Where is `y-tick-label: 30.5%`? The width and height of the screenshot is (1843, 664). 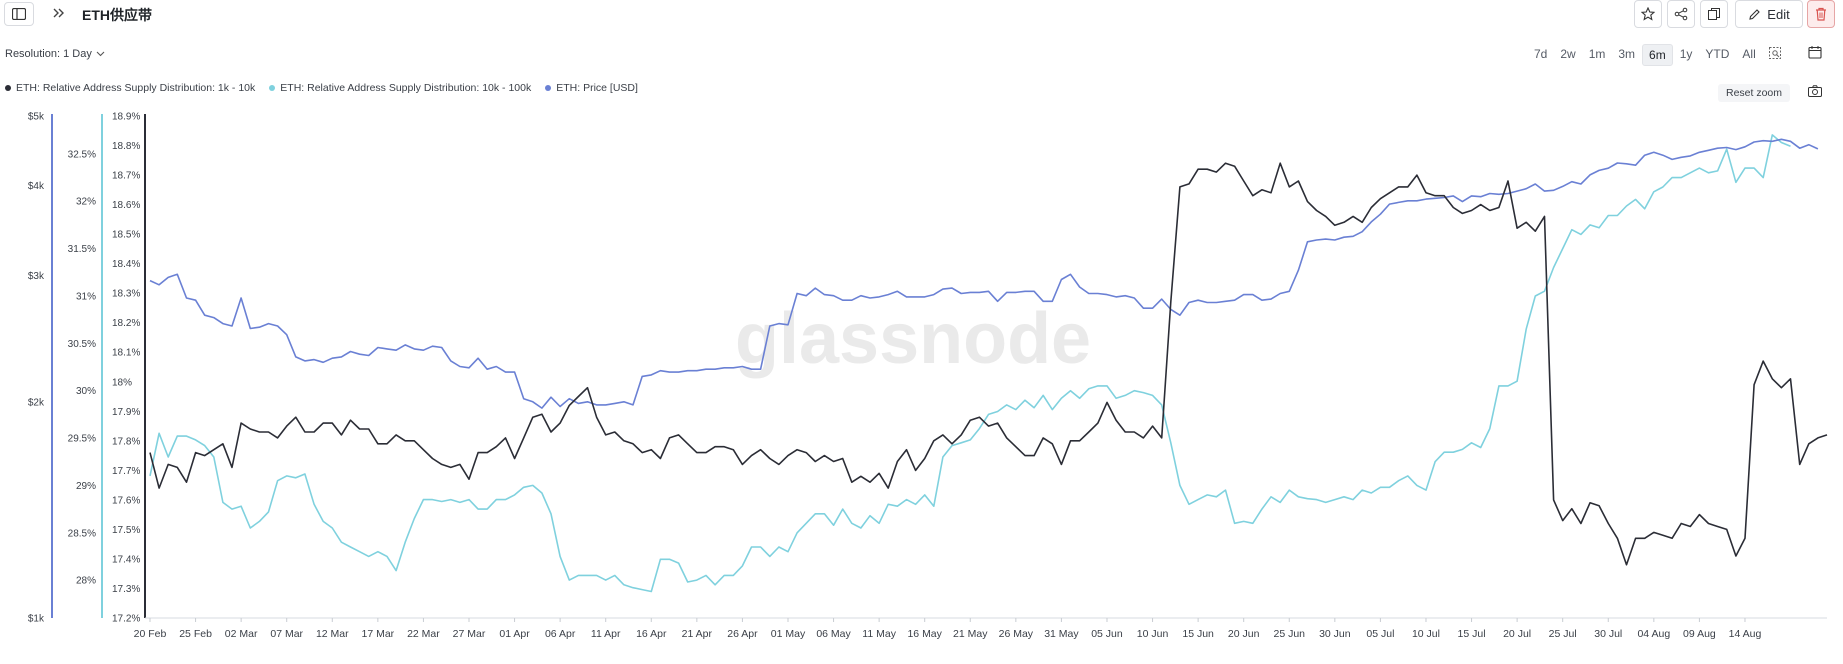
y-tick-label: 30.5% is located at coordinates (82, 344).